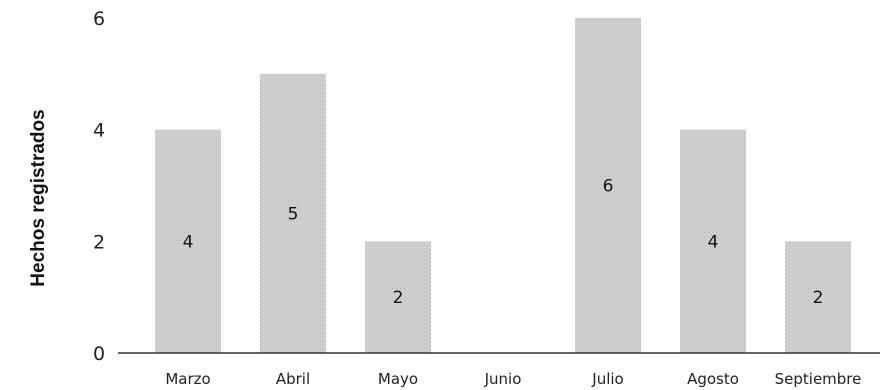  What do you see at coordinates (99, 354) in the screenshot?
I see `y-tick-label-0: 0` at bounding box center [99, 354].